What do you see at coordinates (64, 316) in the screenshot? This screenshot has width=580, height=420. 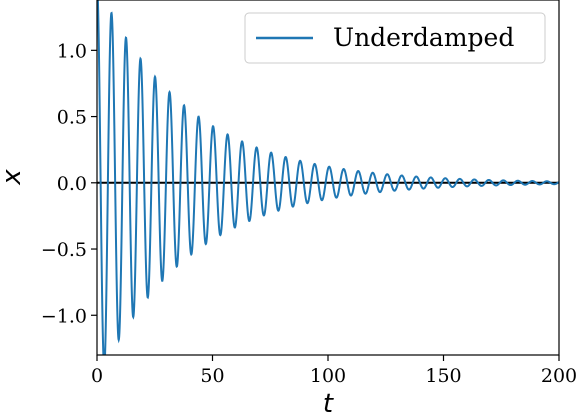 I see `y-tick-label: −1.0` at bounding box center [64, 316].